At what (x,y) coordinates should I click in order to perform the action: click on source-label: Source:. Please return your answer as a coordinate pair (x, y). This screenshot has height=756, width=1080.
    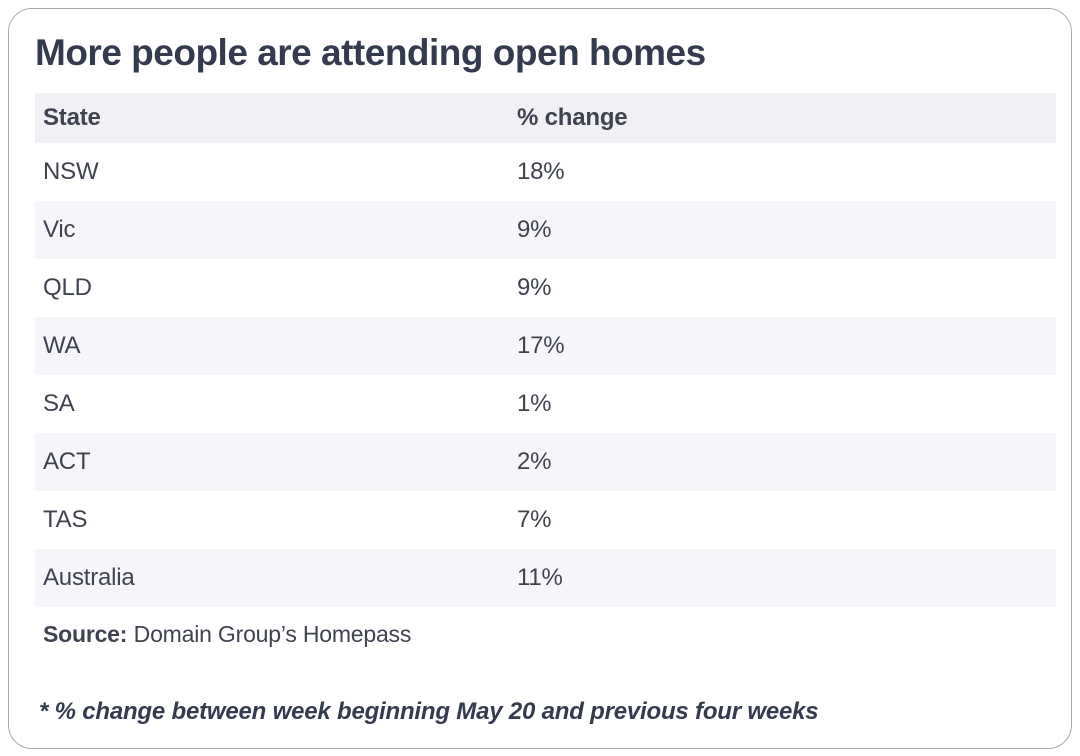
    Looking at the image, I should click on (85, 634).